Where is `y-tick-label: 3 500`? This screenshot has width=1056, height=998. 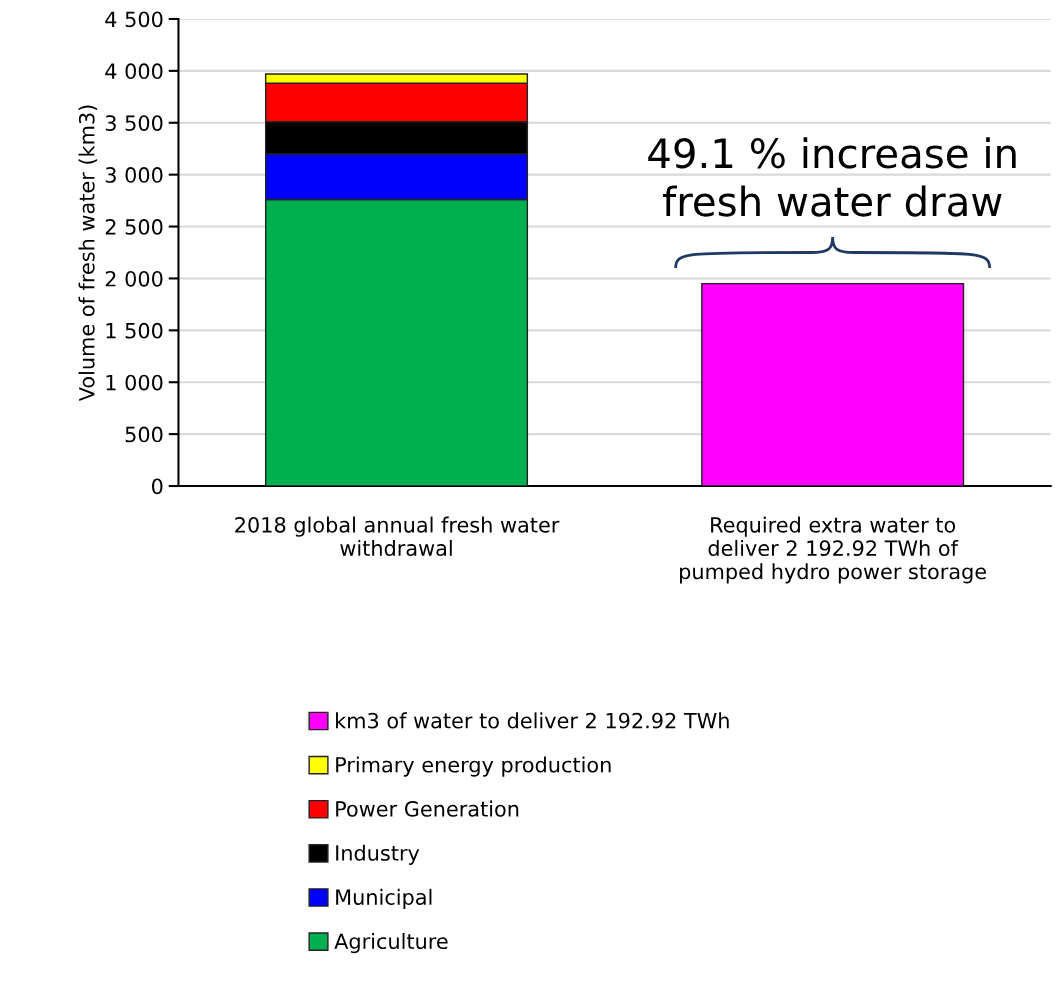 y-tick-label: 3 500 is located at coordinates (134, 123).